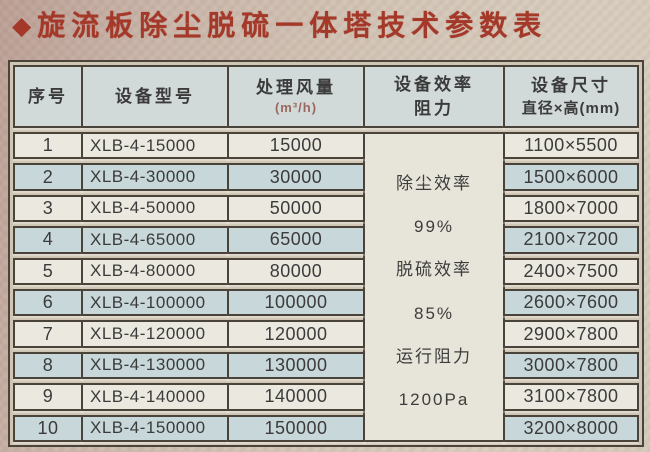 The image size is (650, 452). I want to click on size-cell: 1500×6000, so click(571, 177).